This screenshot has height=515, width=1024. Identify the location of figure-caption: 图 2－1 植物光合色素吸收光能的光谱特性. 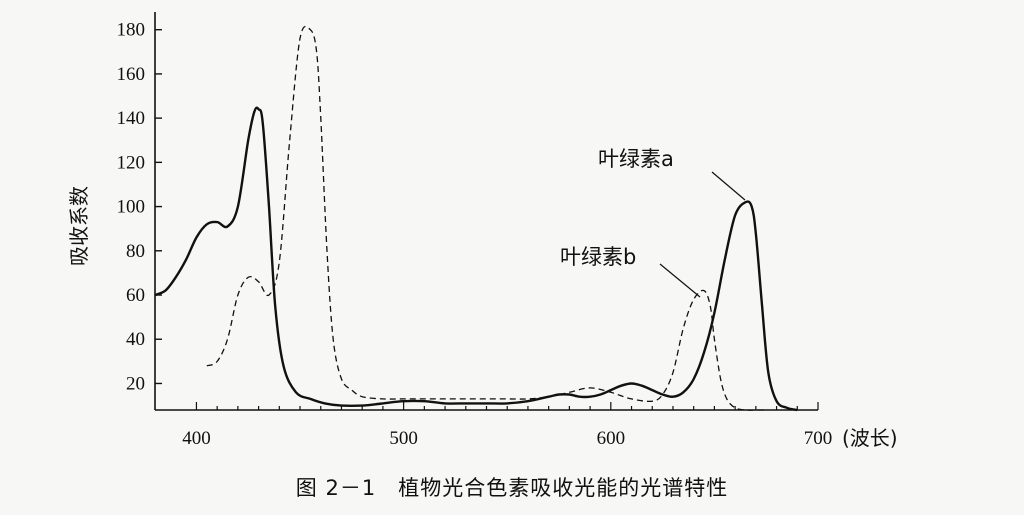
(512, 488).